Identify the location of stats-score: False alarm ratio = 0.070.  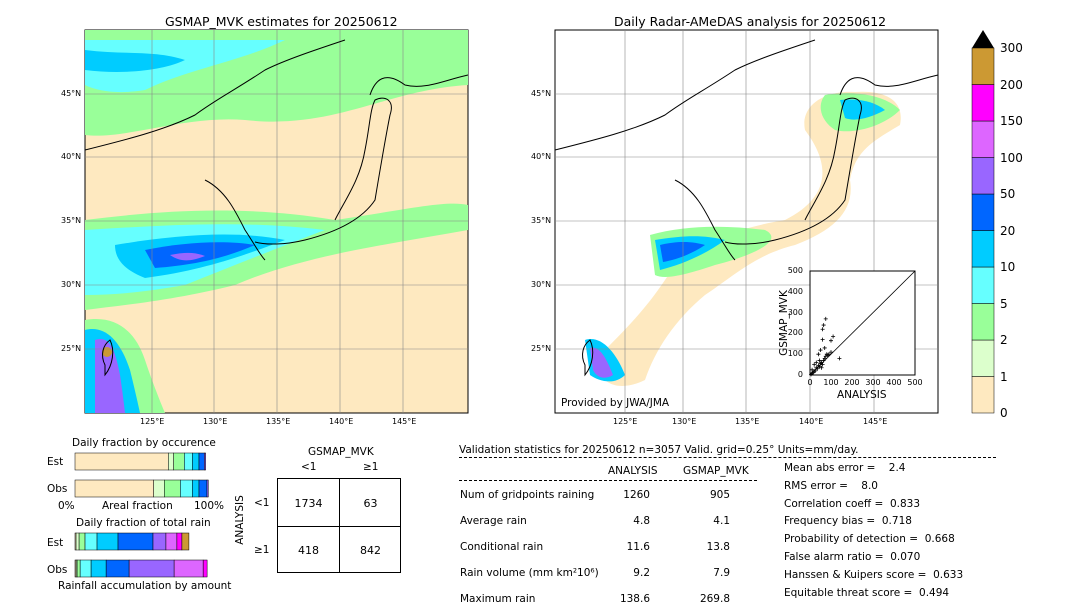
(852, 557).